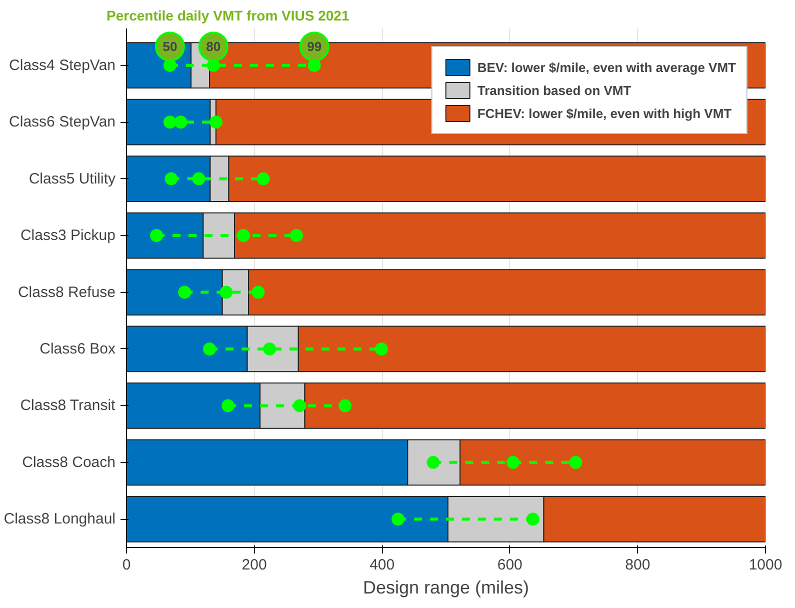 This screenshot has height=608, width=795. What do you see at coordinates (604, 113) in the screenshot?
I see `legend-label: FCHEV: lower $/mile, even with high VMT` at bounding box center [604, 113].